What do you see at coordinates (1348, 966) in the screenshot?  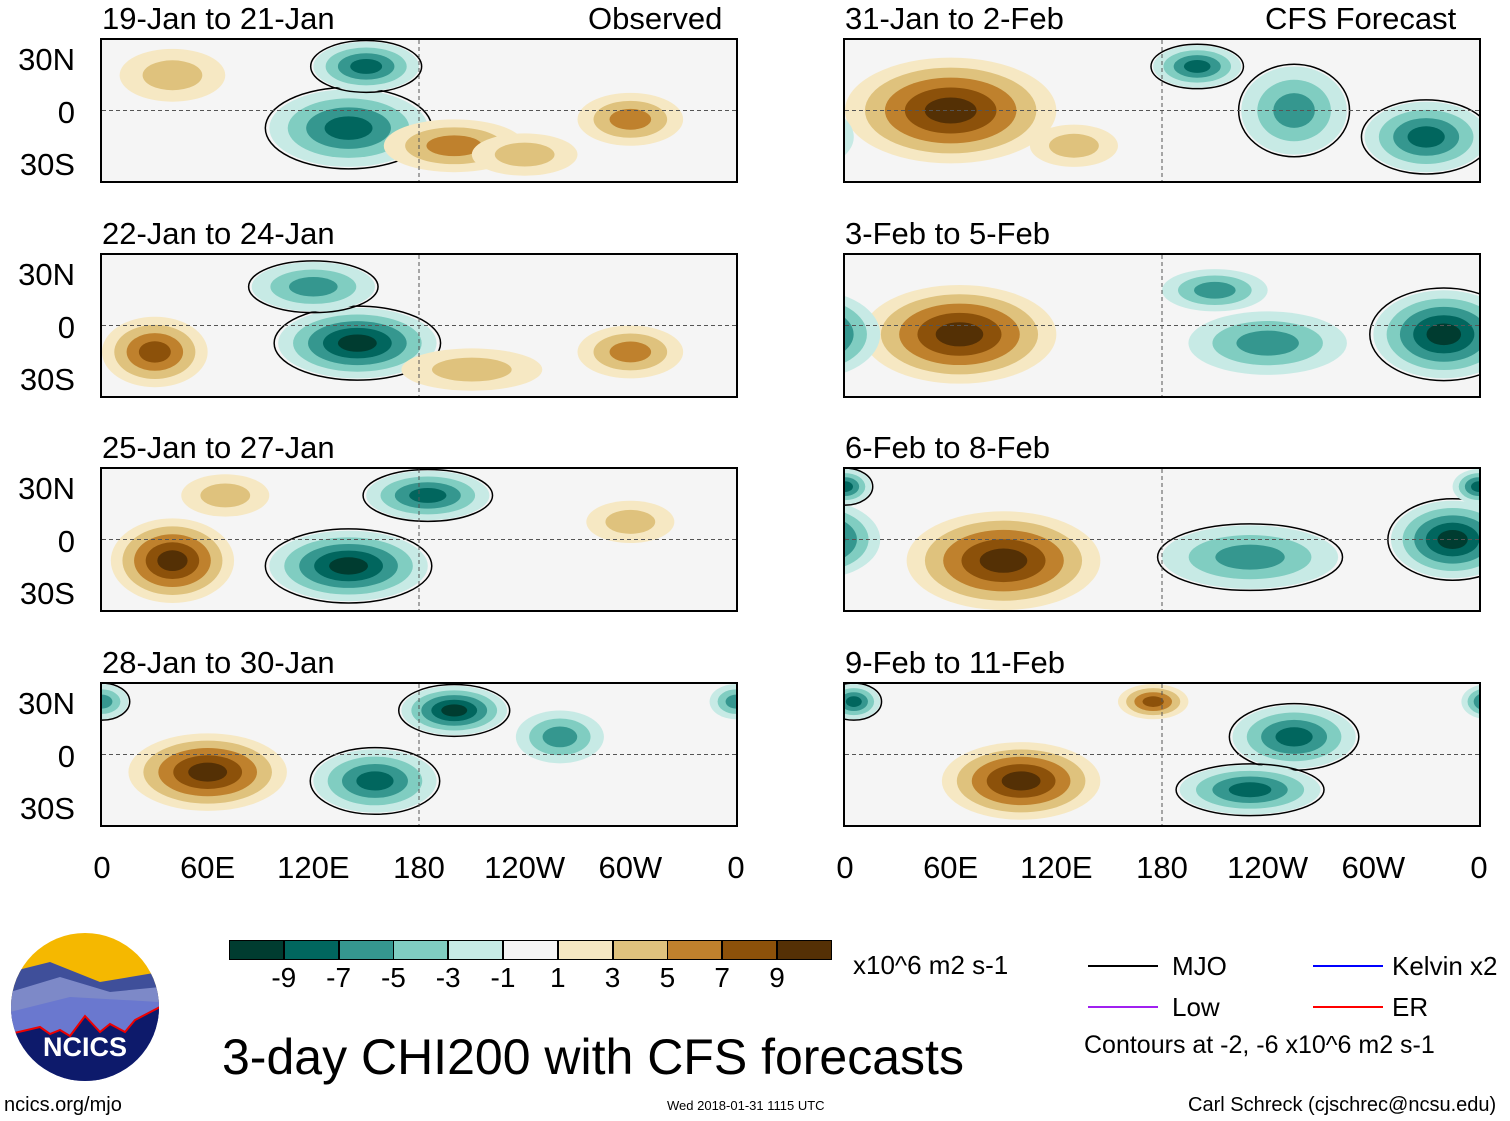 I see `kelvin-legend-line` at bounding box center [1348, 966].